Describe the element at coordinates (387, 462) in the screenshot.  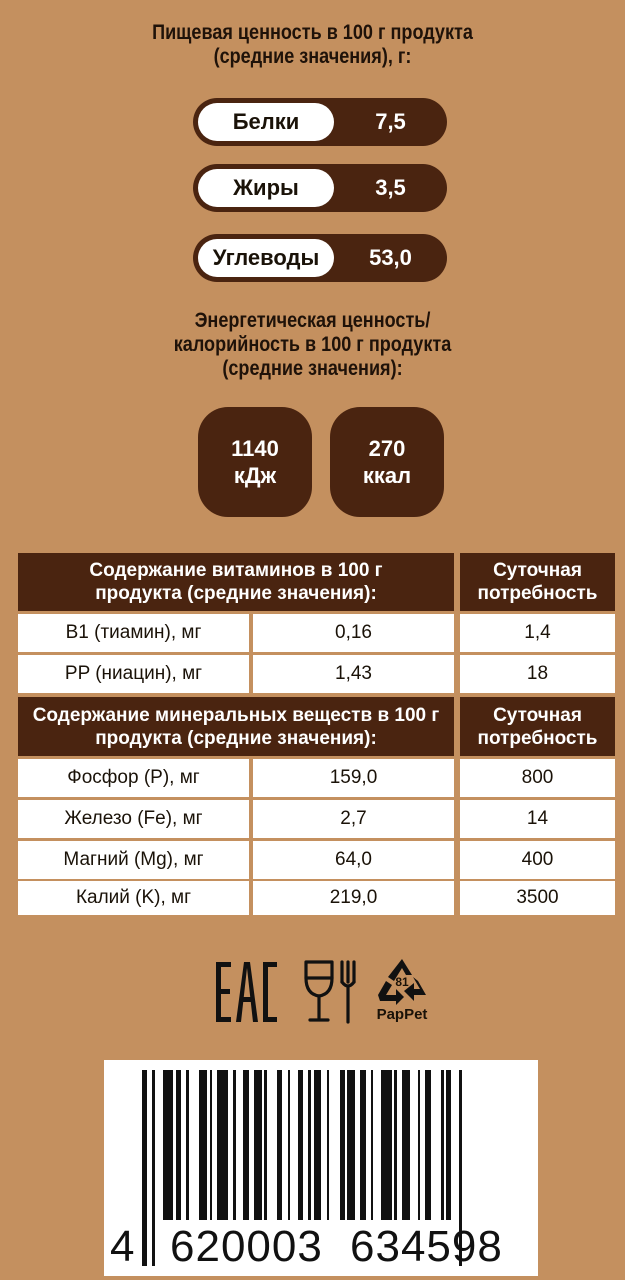
I see `energy-kcal-box: 270 ккал` at that location.